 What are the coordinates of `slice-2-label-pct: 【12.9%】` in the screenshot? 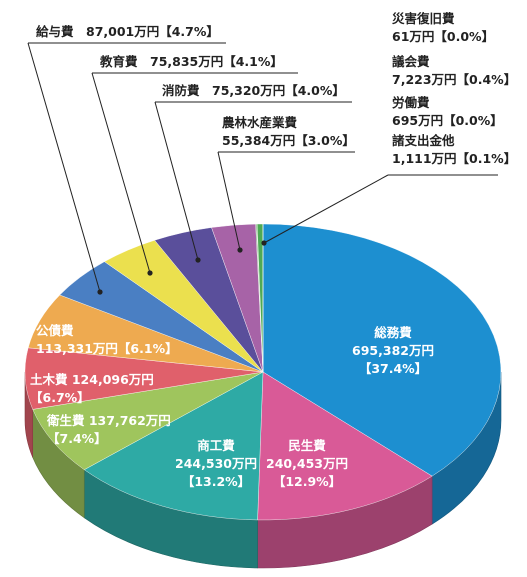 It's located at (307, 481).